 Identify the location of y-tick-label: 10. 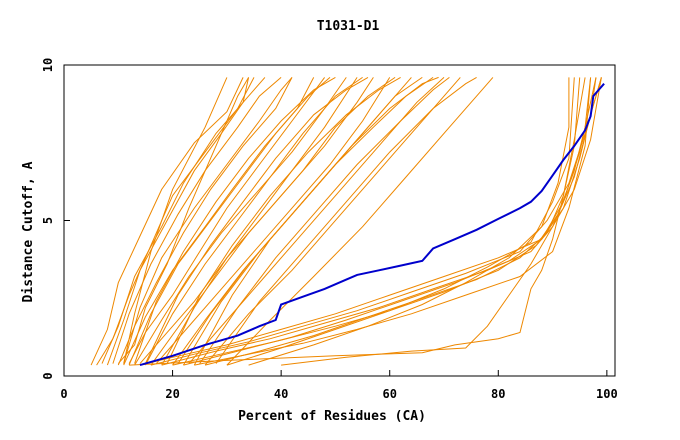
(48, 65).